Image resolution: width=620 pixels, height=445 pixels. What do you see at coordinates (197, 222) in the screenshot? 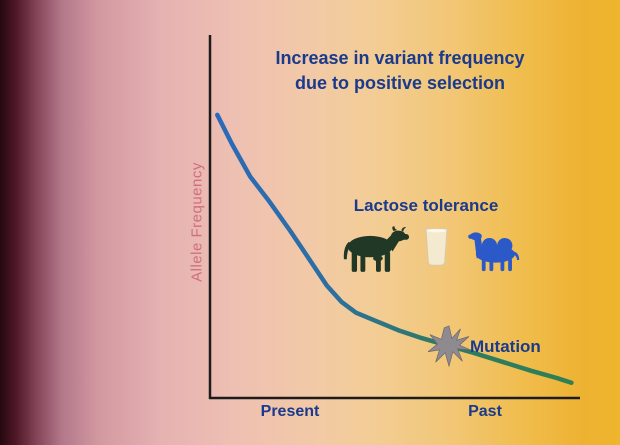
I see `y-axis-label: Allele Frequency` at bounding box center [197, 222].